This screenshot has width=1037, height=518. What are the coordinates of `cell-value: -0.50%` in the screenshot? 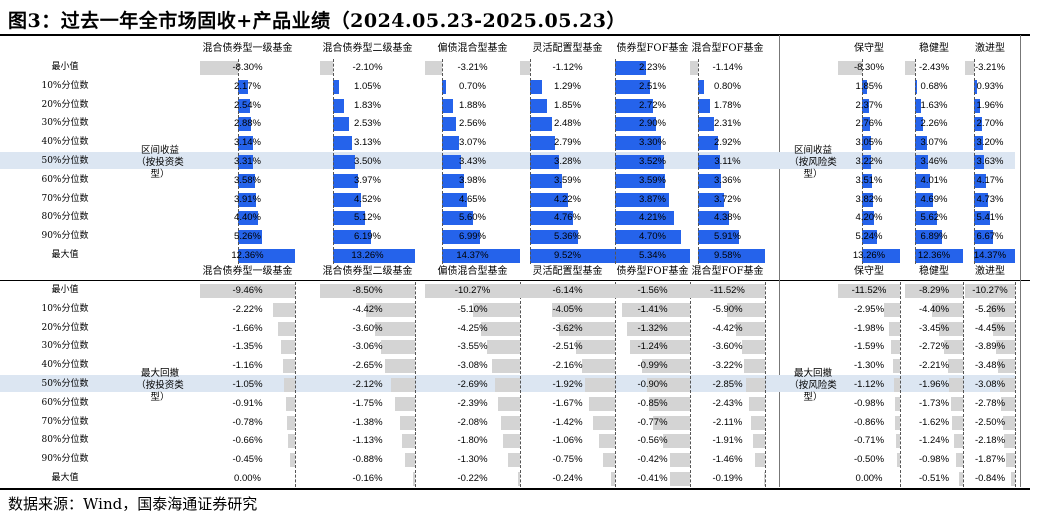 It's located at (869, 460).